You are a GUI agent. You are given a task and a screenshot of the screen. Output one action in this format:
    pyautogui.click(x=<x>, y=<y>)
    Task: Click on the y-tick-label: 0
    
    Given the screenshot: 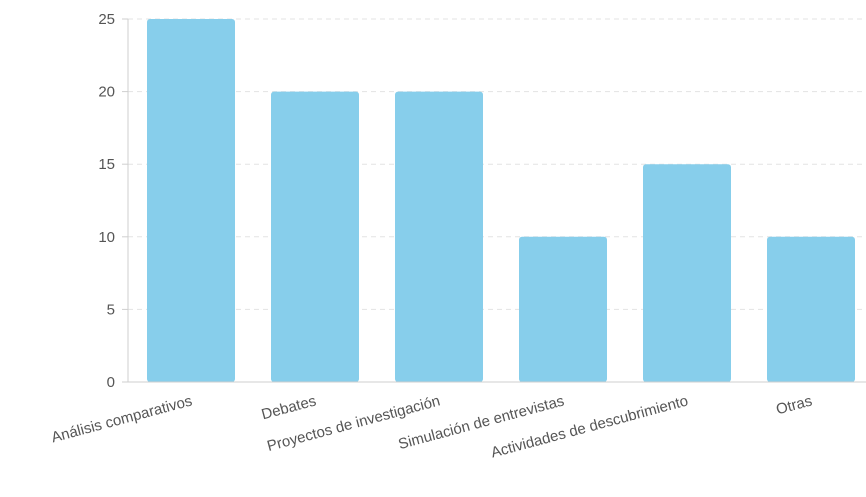 What is the action you would take?
    pyautogui.click(x=111, y=382)
    